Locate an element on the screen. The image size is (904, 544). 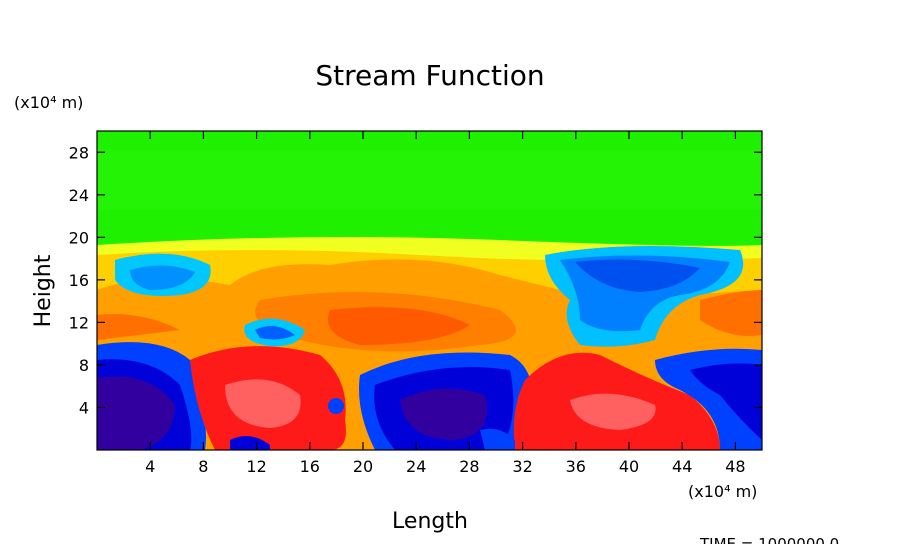
x-tick-label: 4 is located at coordinates (150, 466).